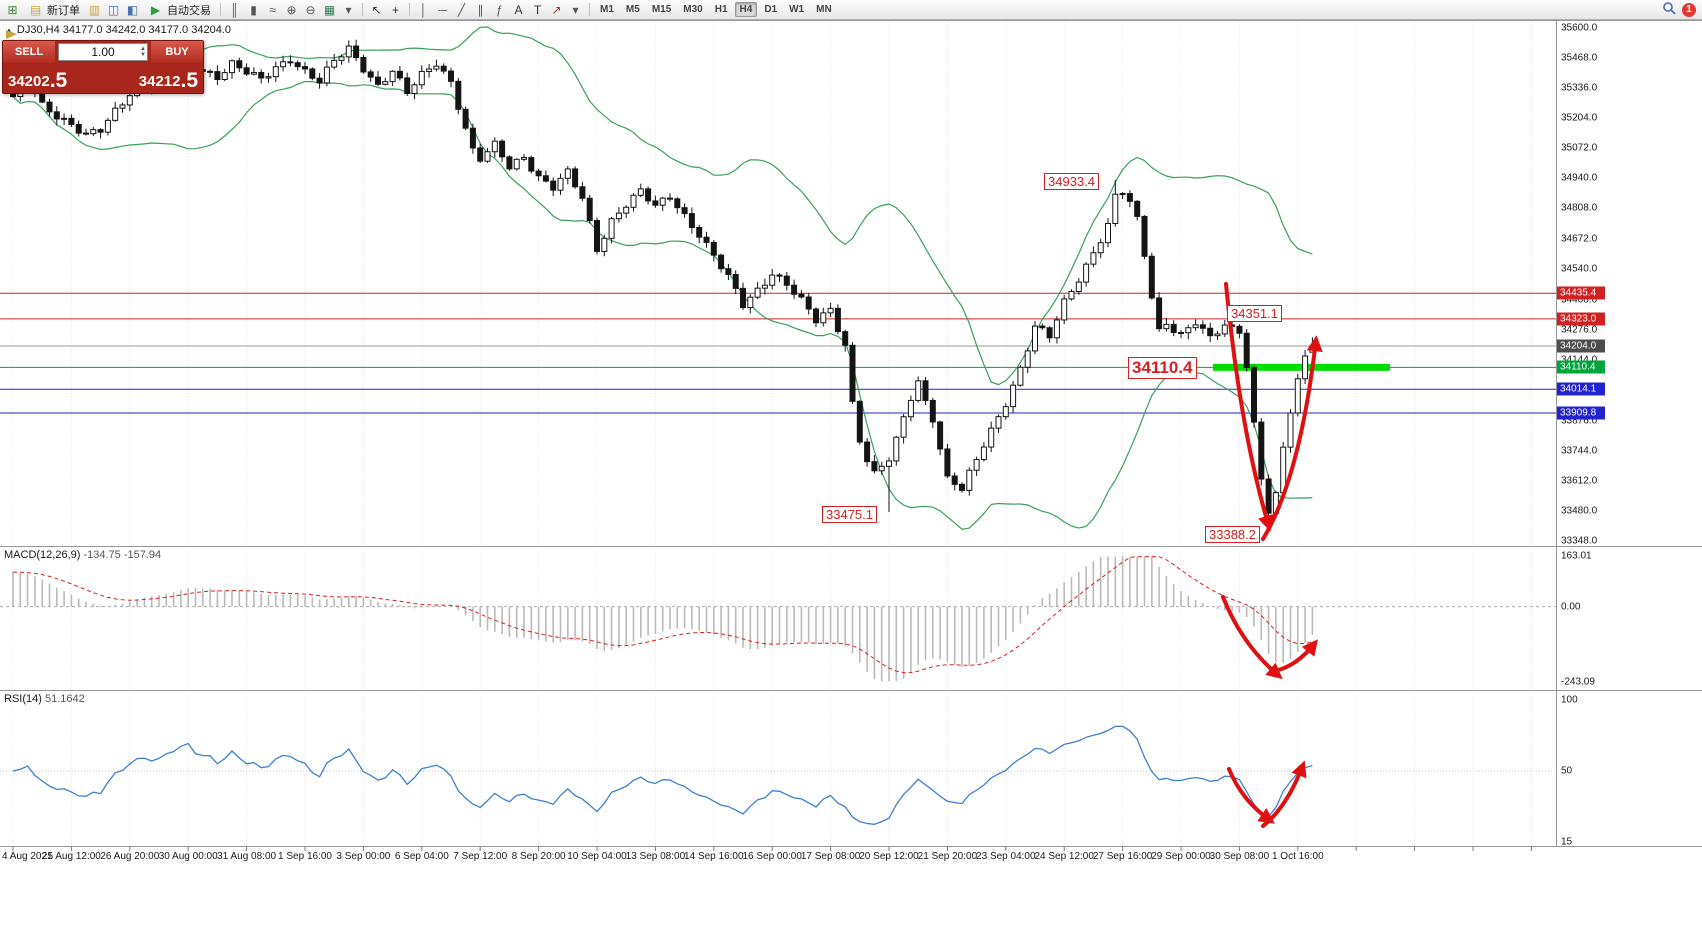  I want to click on vertical-line-icon: │, so click(423, 9).